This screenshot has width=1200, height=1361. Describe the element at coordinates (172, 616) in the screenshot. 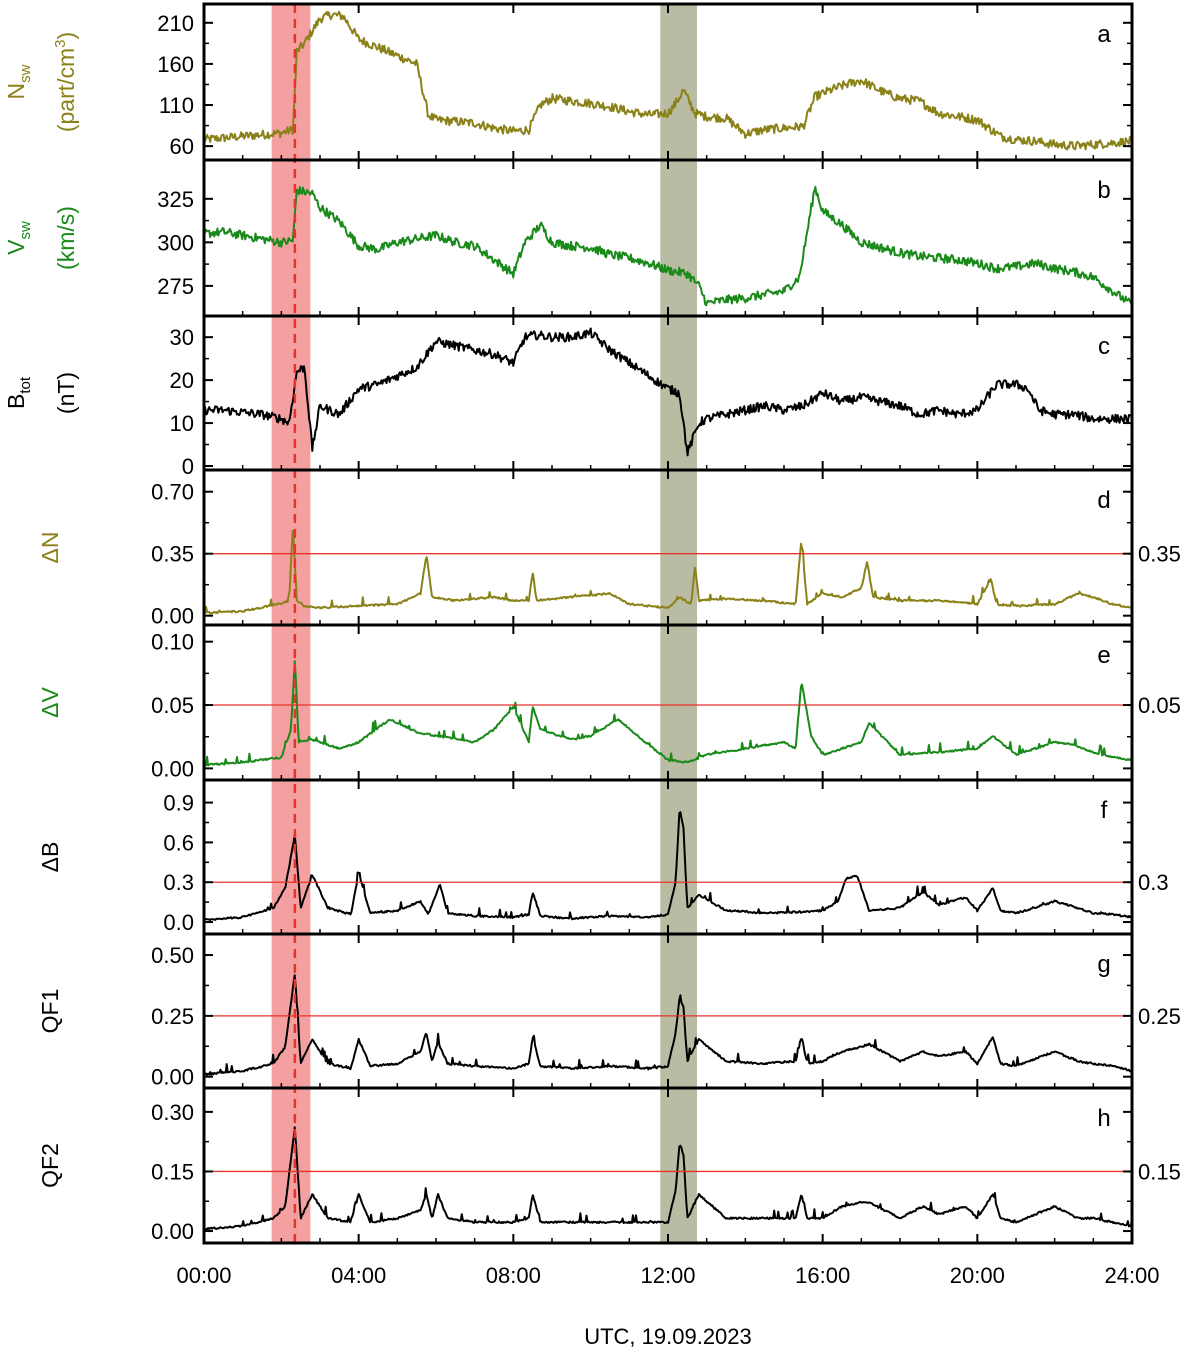

I see `y-tick-label-d: 0.00` at that location.